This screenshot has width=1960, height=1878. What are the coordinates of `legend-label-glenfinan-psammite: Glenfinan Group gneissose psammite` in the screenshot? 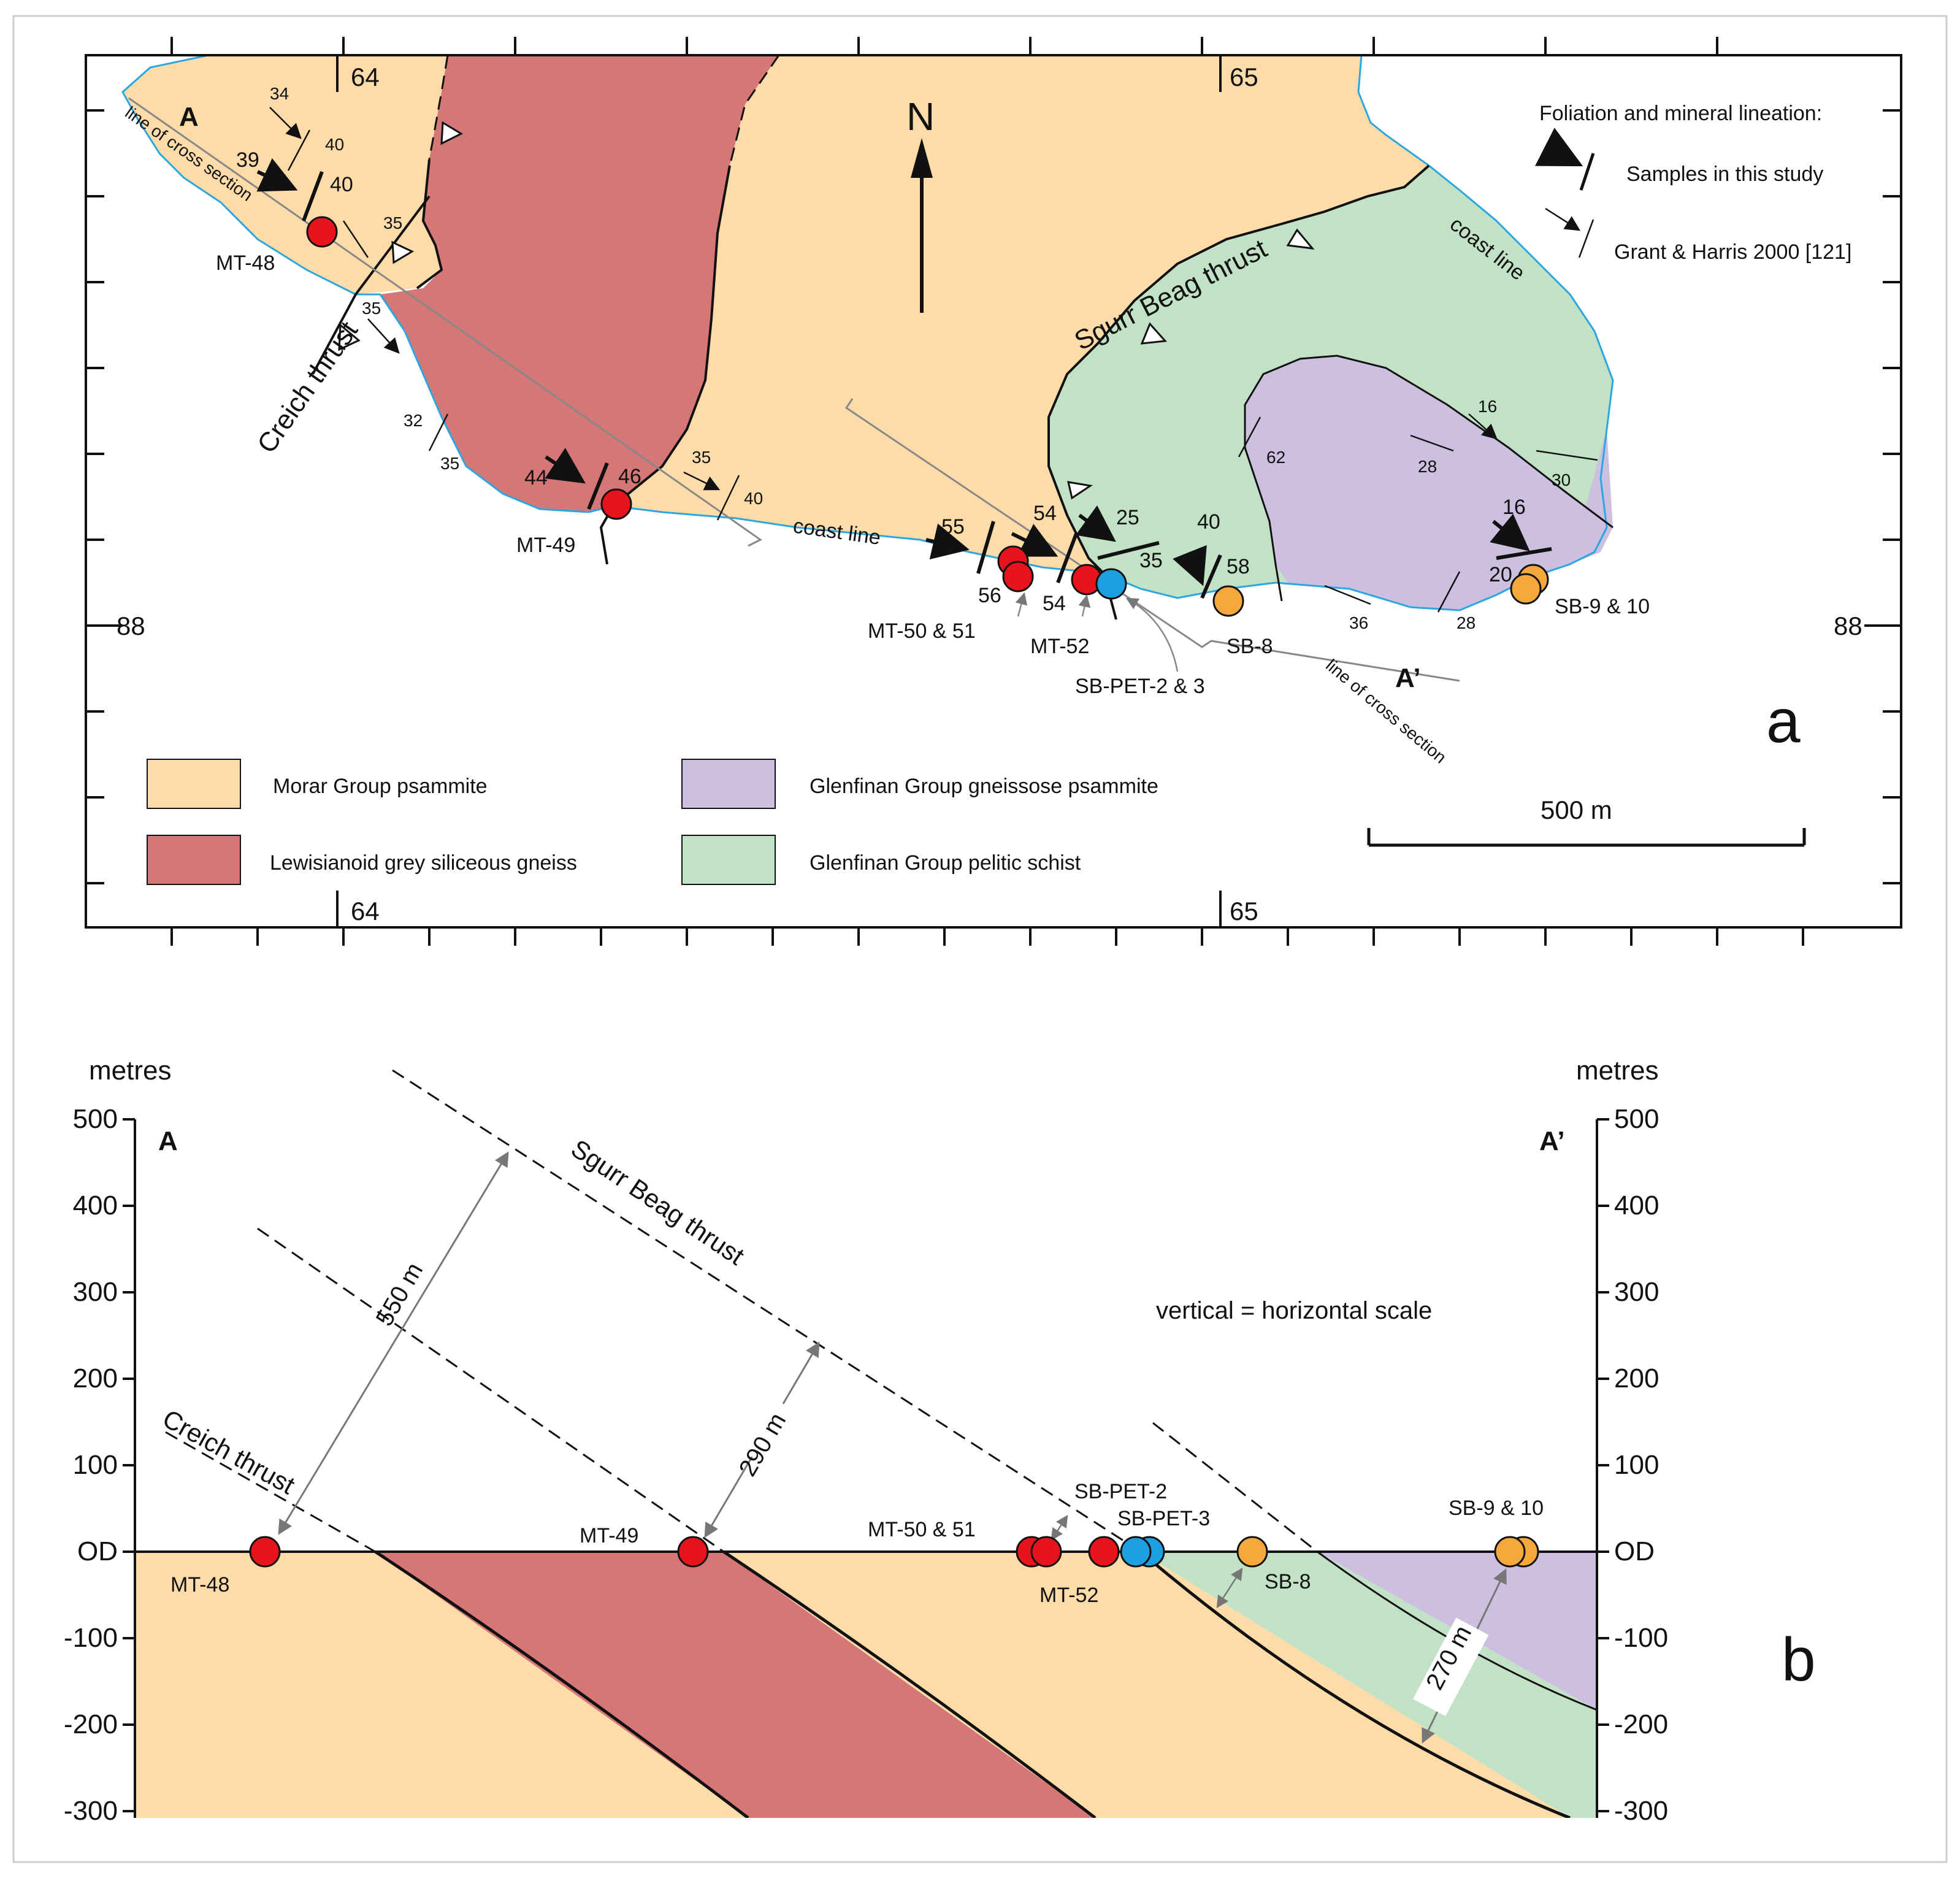 It's located at (984, 786).